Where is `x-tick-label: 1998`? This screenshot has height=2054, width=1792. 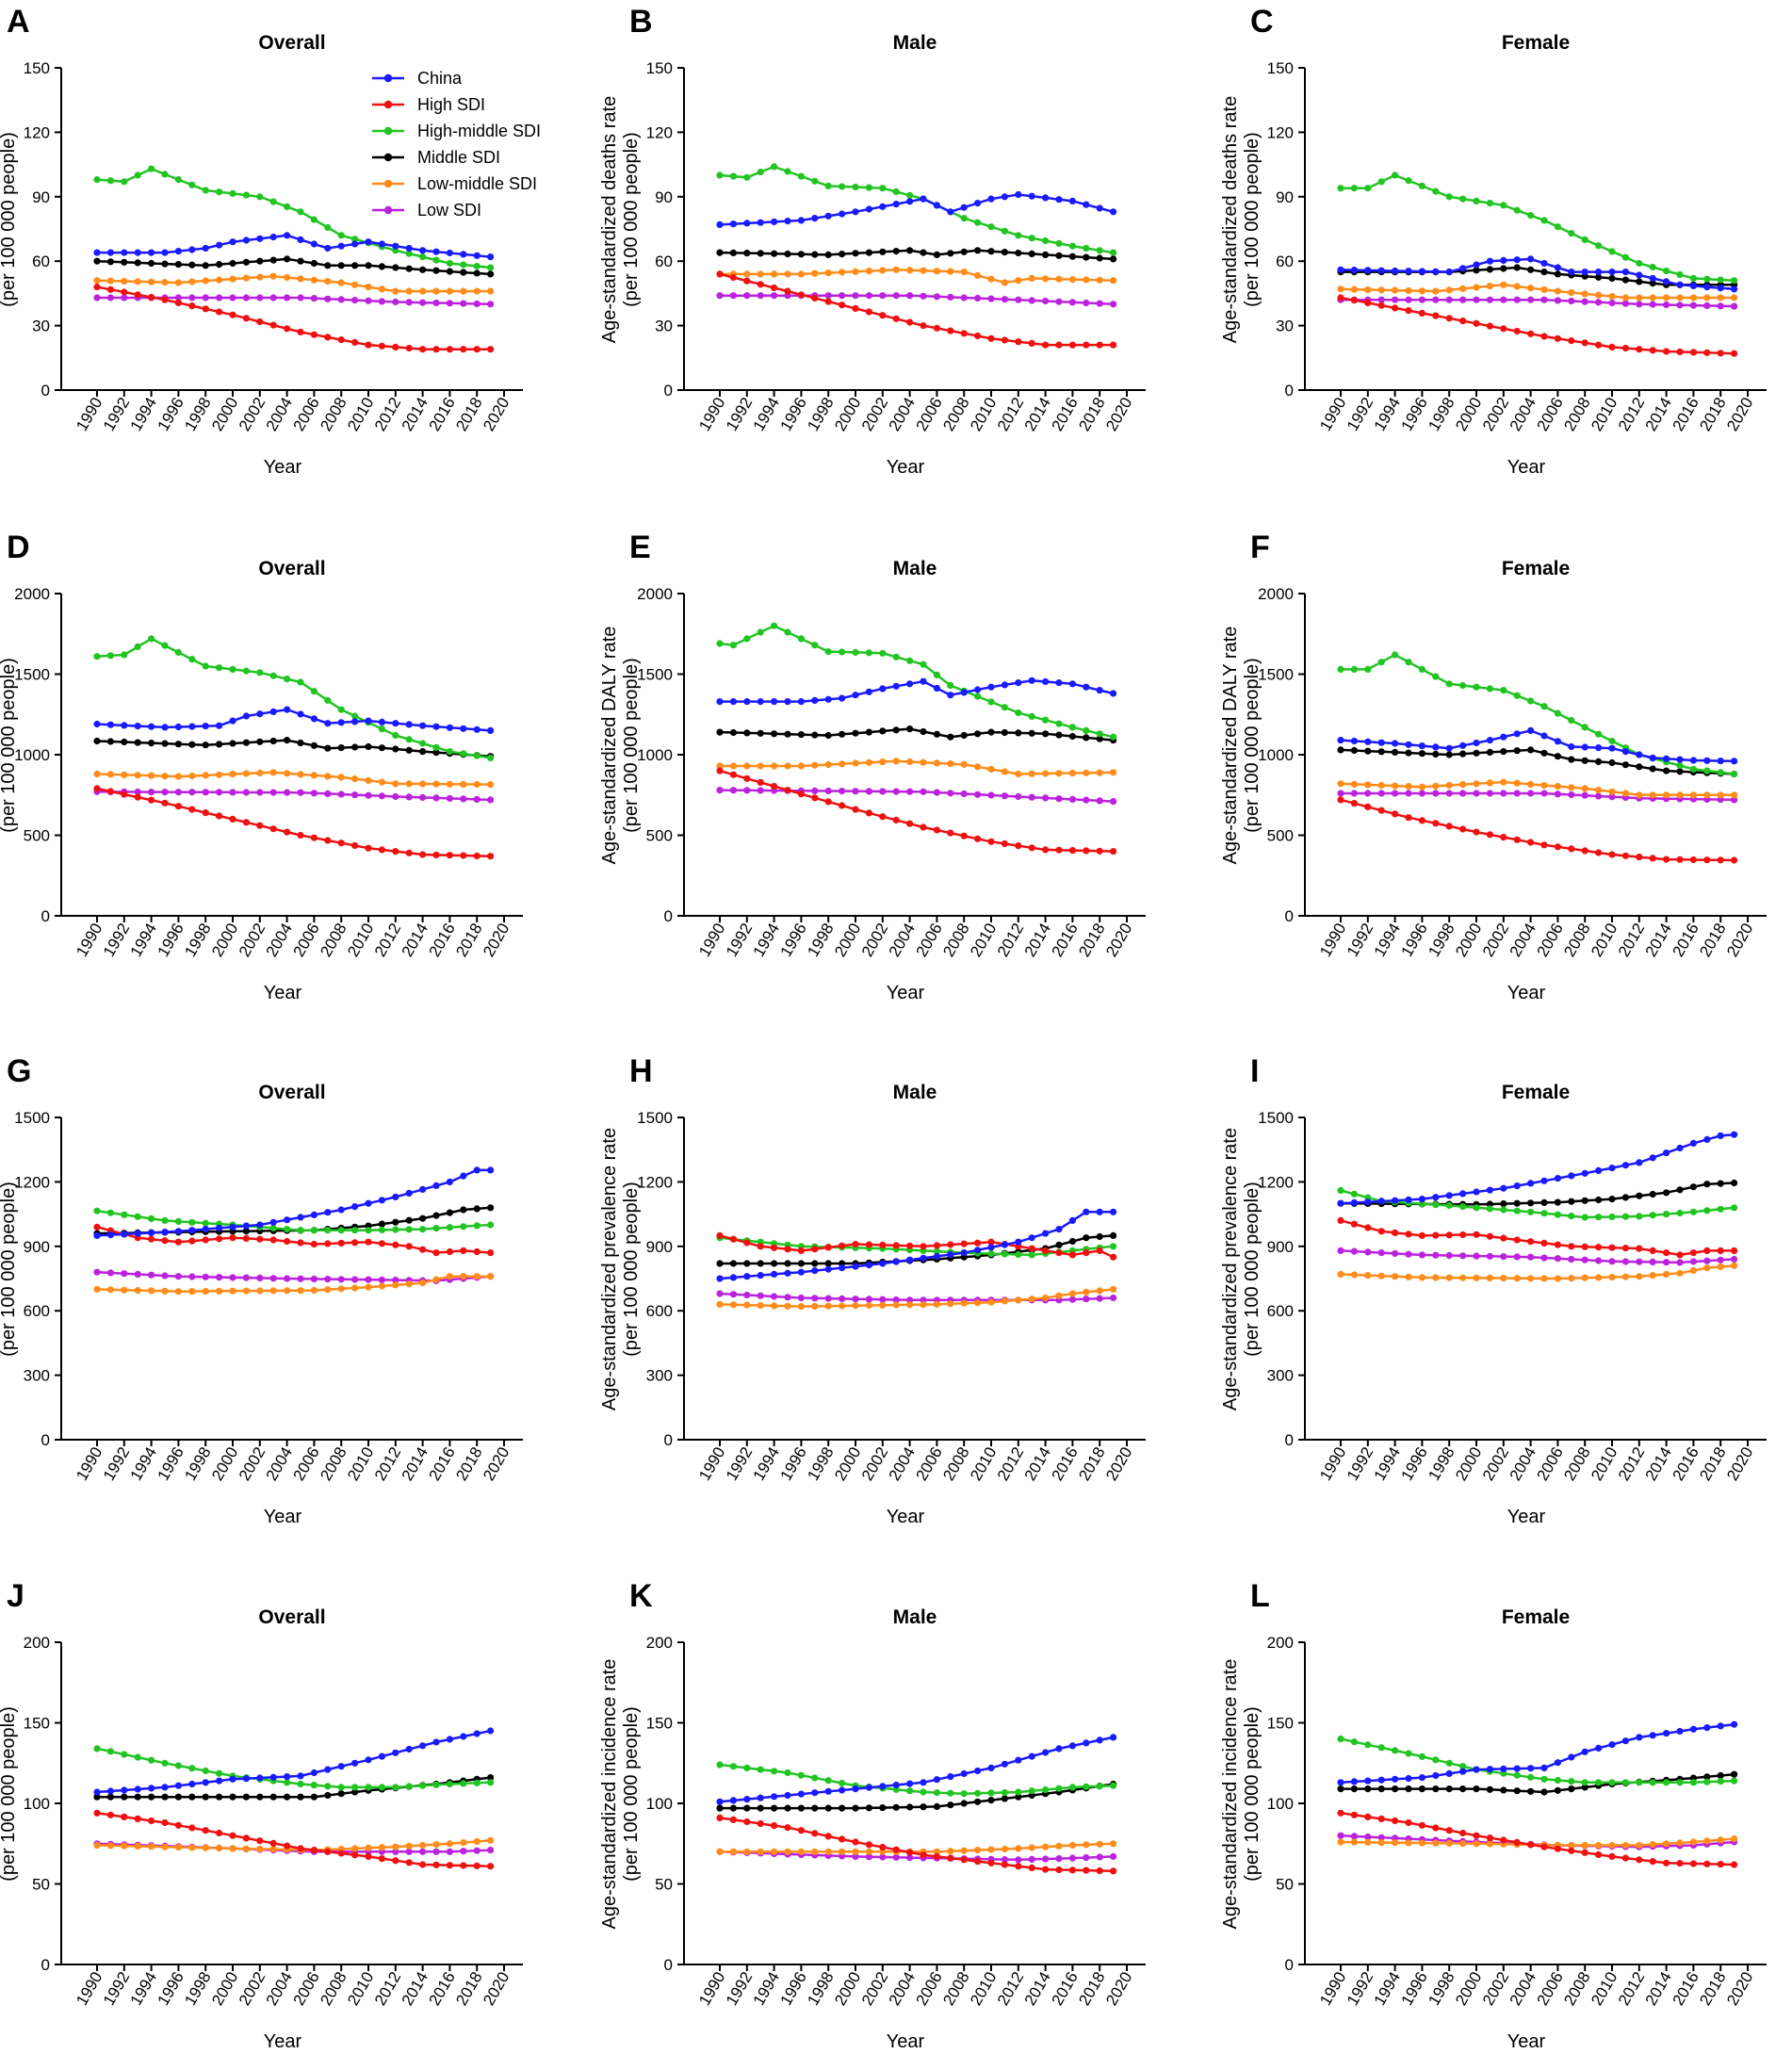
x-tick-label: 1998 is located at coordinates (821, 940).